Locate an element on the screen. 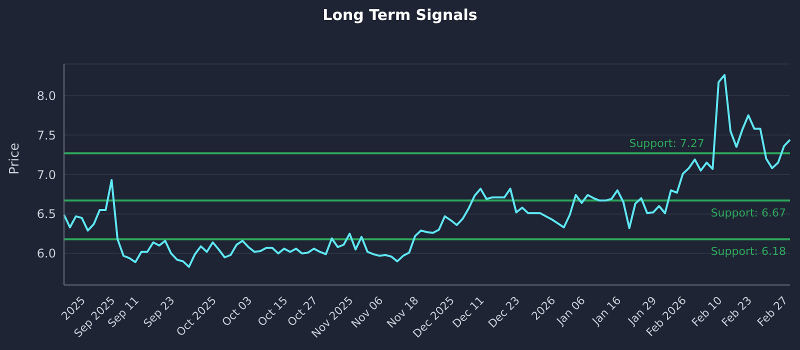  y-tick-label: 7.0 is located at coordinates (46, 175).